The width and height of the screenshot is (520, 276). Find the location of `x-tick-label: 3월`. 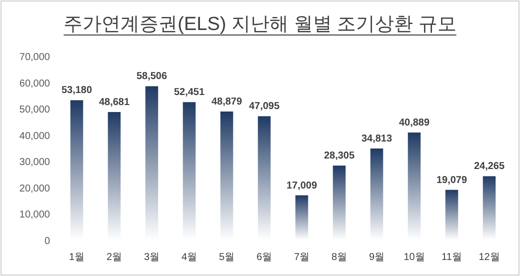

x-tick-label: 3월 is located at coordinates (152, 257).